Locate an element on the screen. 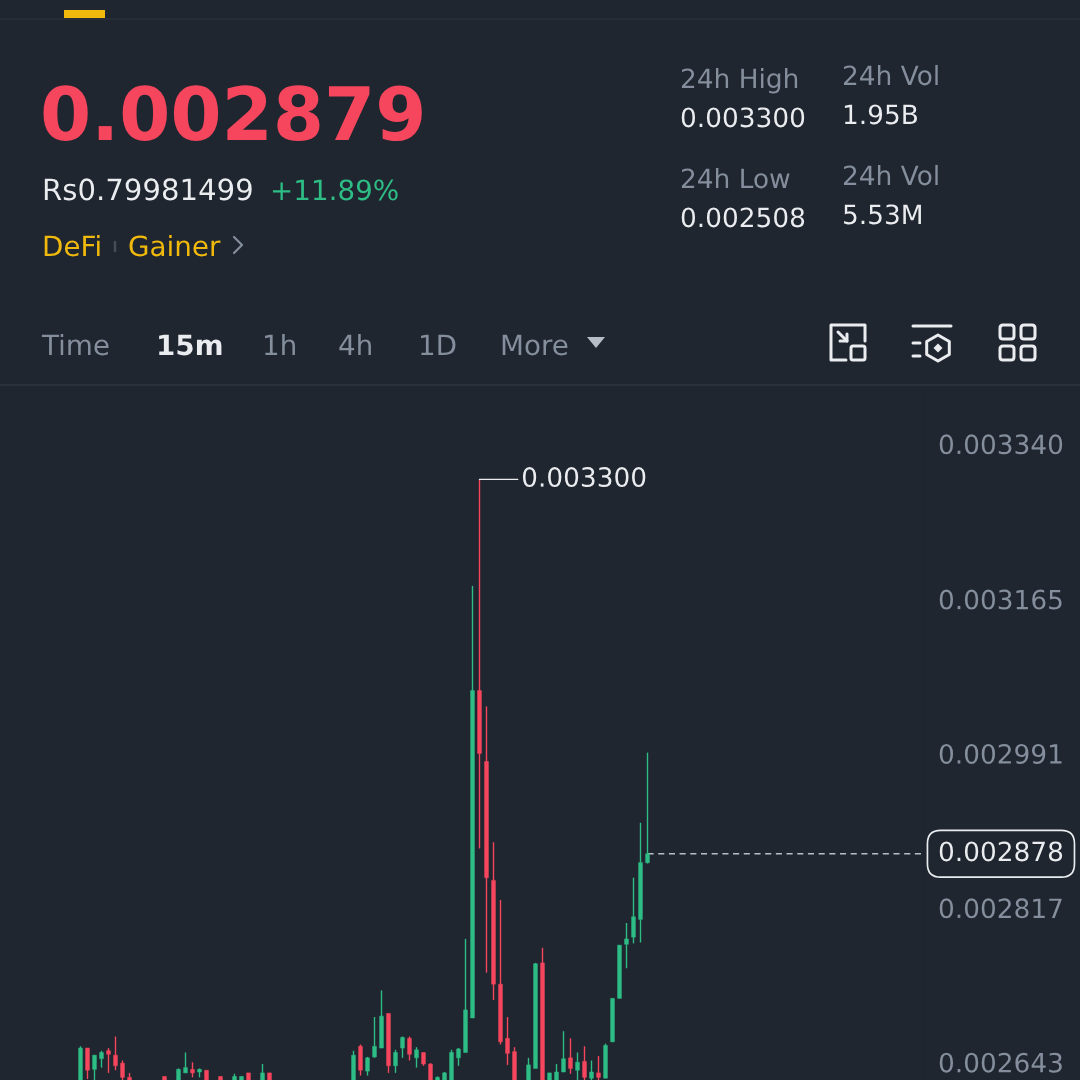  ref-line-label: 0.002878 is located at coordinates (1001, 851).